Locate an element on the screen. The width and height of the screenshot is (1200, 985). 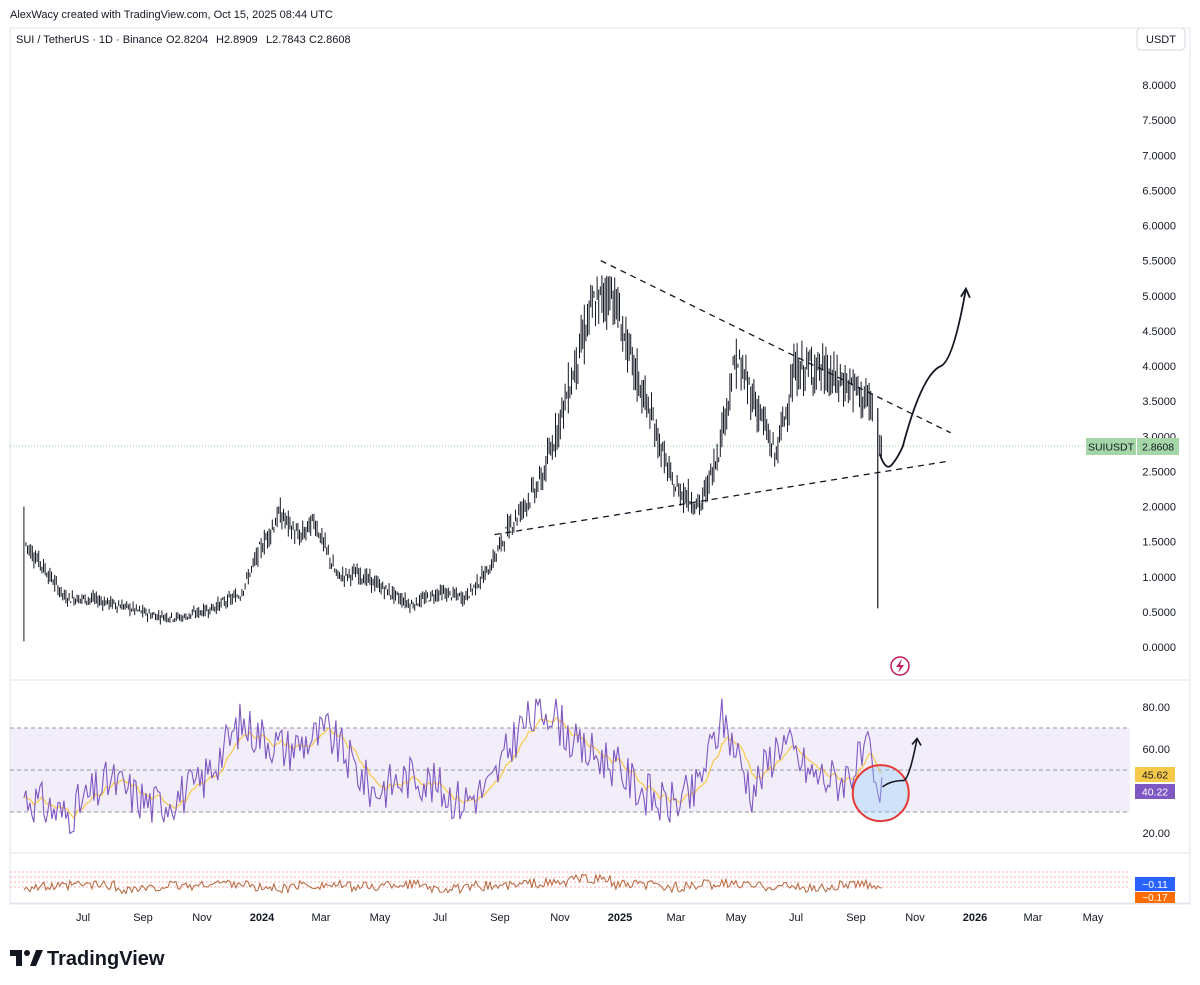
price-tick-label: 4.0000 is located at coordinates (1159, 367).